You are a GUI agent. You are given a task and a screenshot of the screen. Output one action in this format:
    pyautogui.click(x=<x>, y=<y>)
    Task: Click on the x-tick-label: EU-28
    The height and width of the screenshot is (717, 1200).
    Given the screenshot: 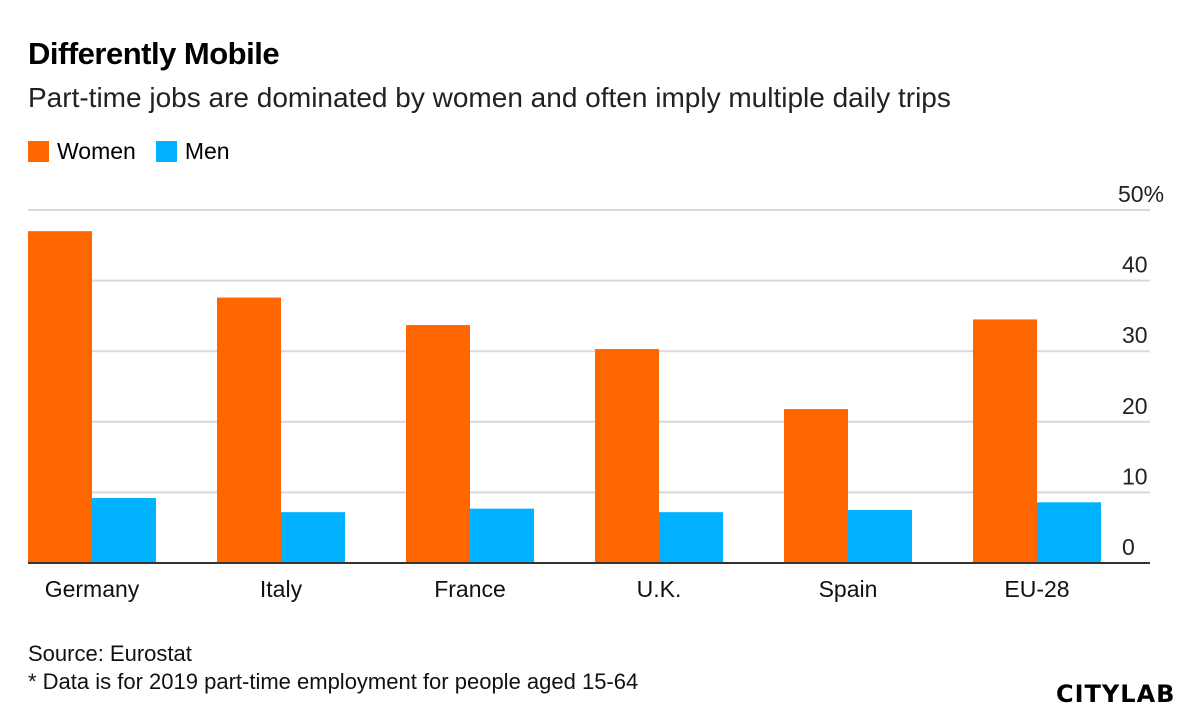 What is the action you would take?
    pyautogui.click(x=1036, y=589)
    